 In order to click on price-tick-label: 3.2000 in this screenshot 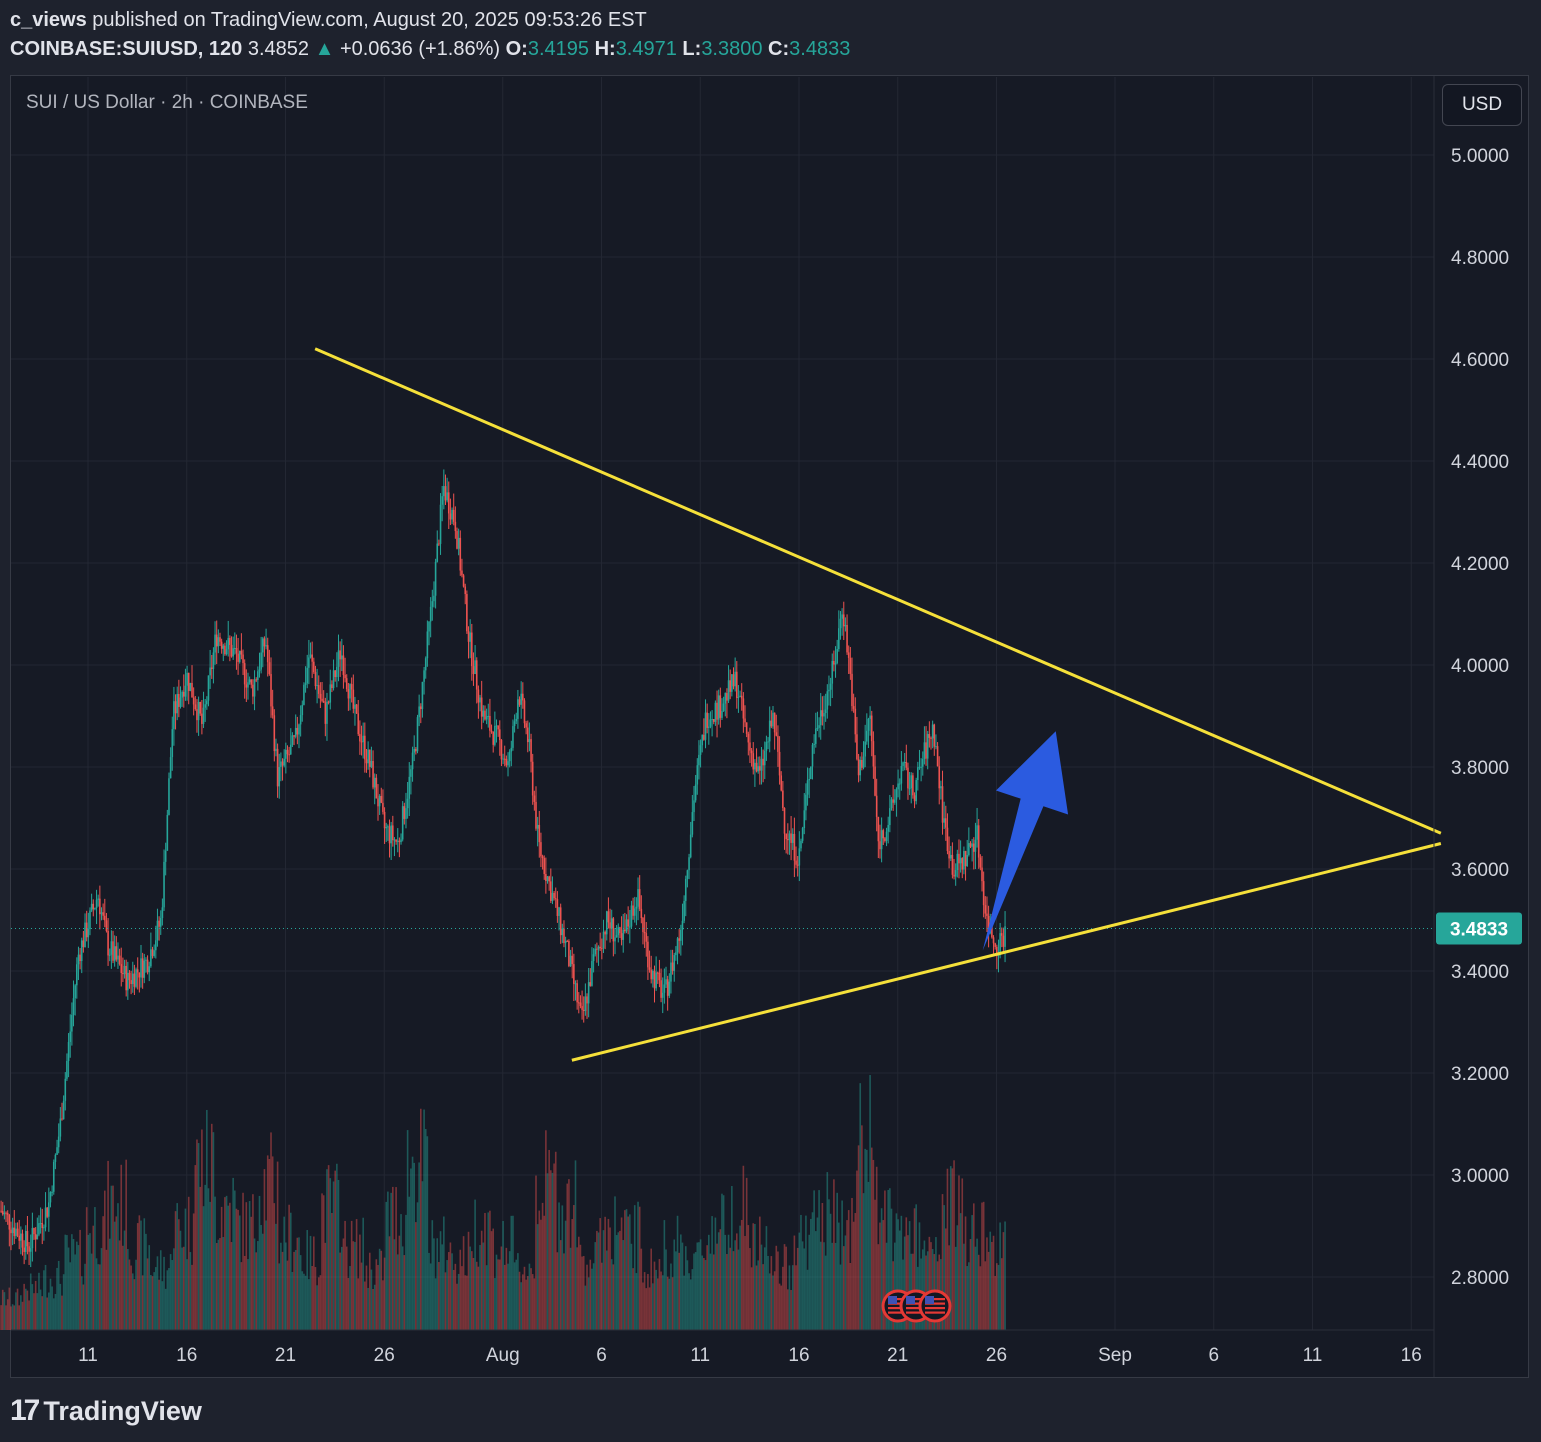, I will do `click(1480, 1074)`.